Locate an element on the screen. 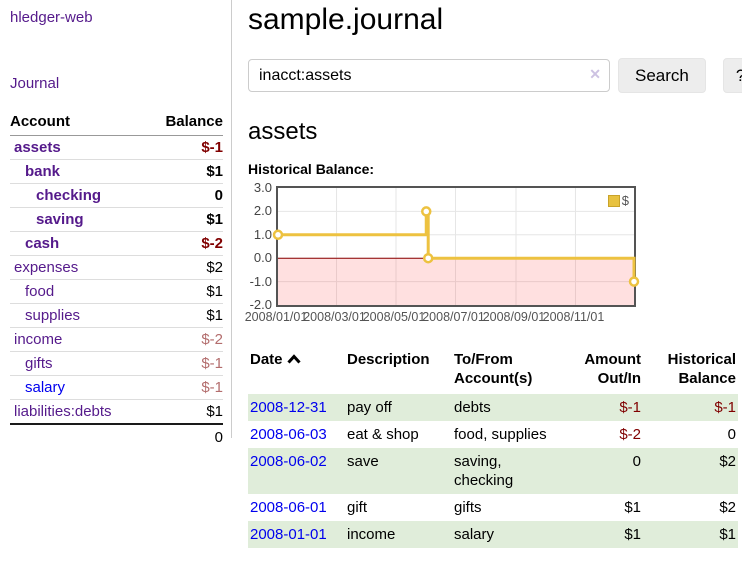 The width and height of the screenshot is (742, 582). register-date-link: 2008-01-01 is located at coordinates (288, 534).